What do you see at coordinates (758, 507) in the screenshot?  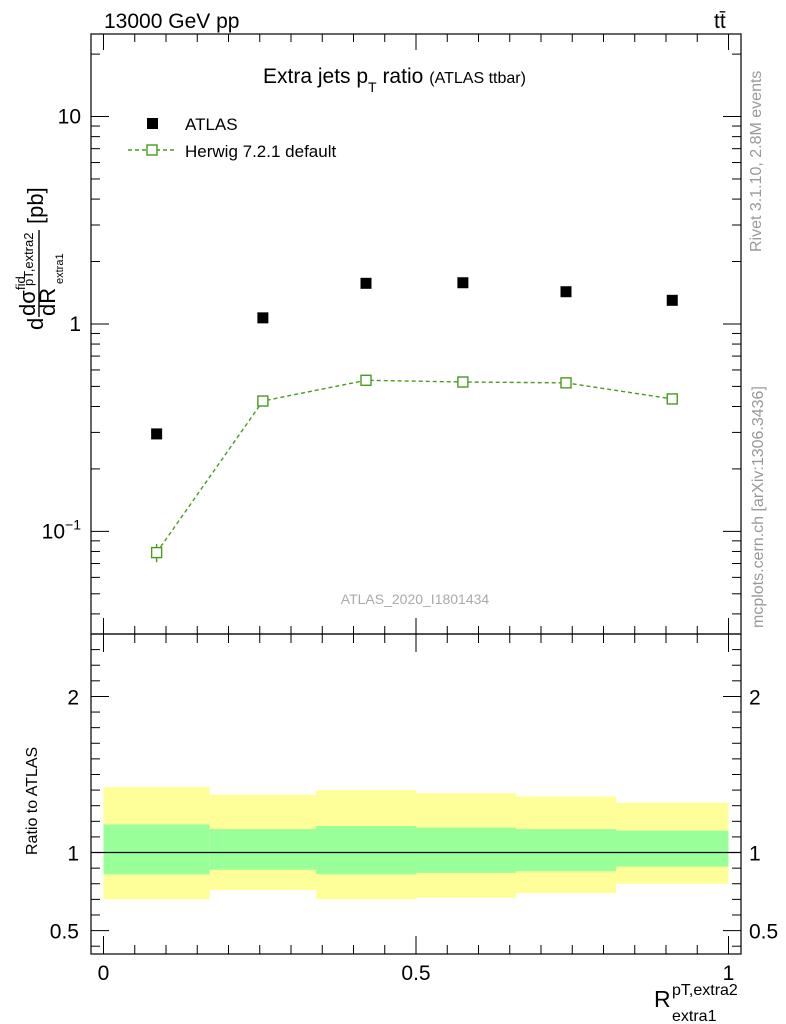 I see `mcplots-label: mcplots.cern.ch [arXiv:1306.3436]` at bounding box center [758, 507].